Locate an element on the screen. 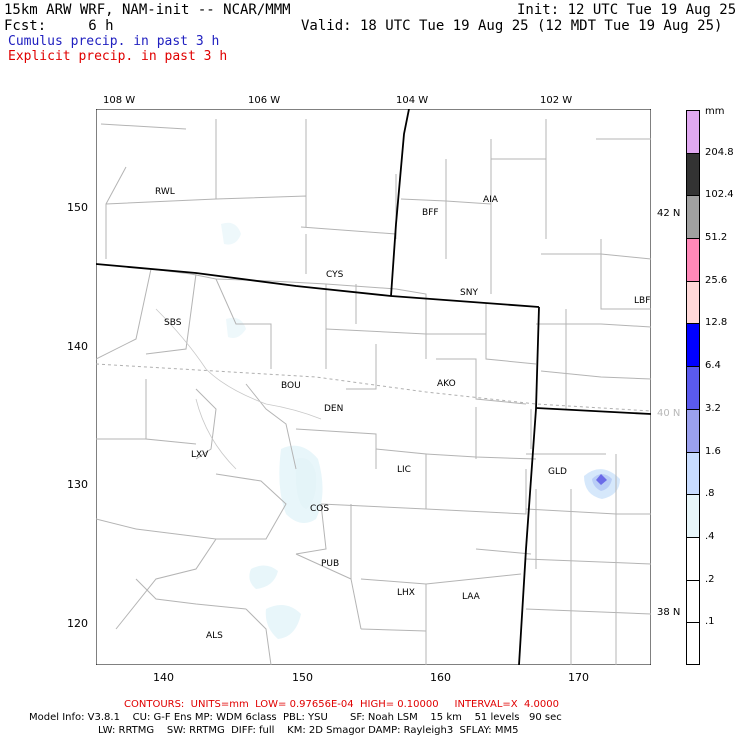  city-bou: BOU is located at coordinates (291, 386).